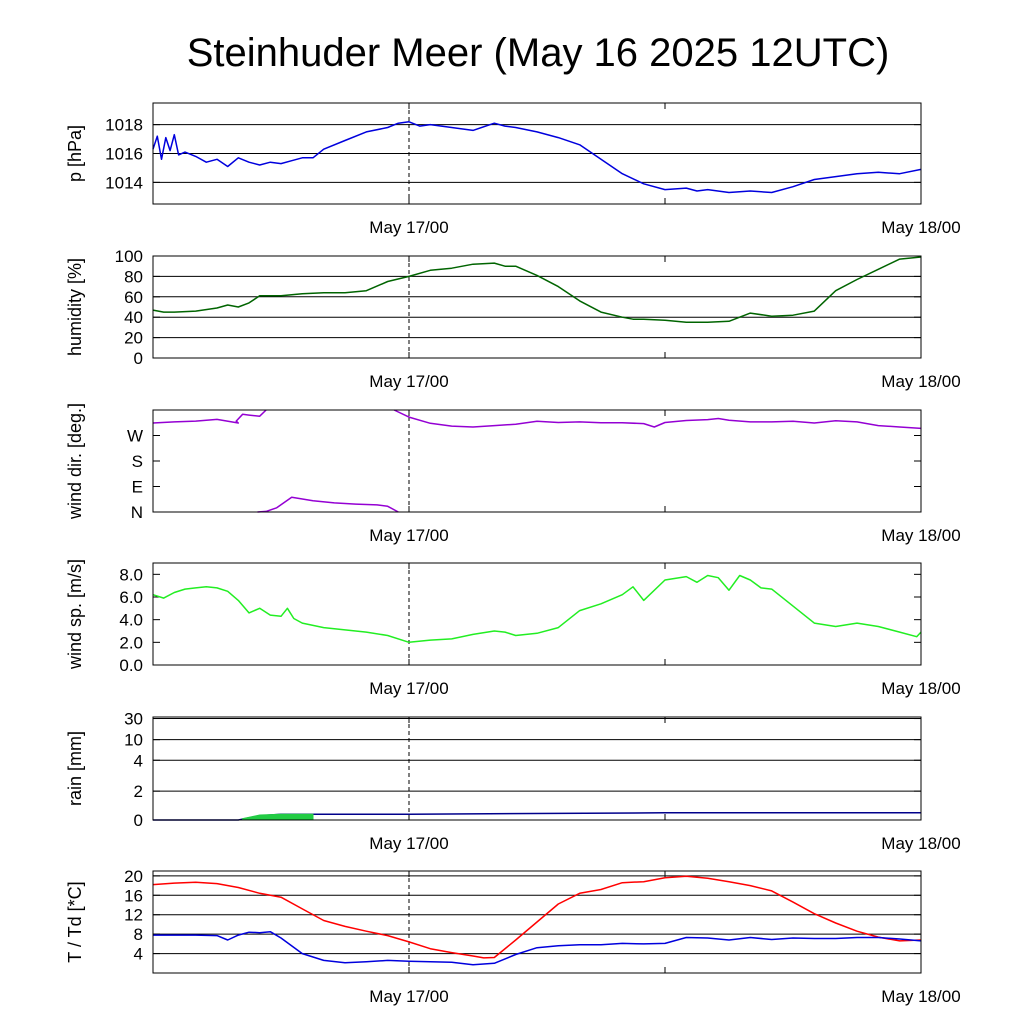 The width and height of the screenshot is (1024, 1024). Describe the element at coordinates (138, 760) in the screenshot. I see `rain-ytick-label: 4` at that location.